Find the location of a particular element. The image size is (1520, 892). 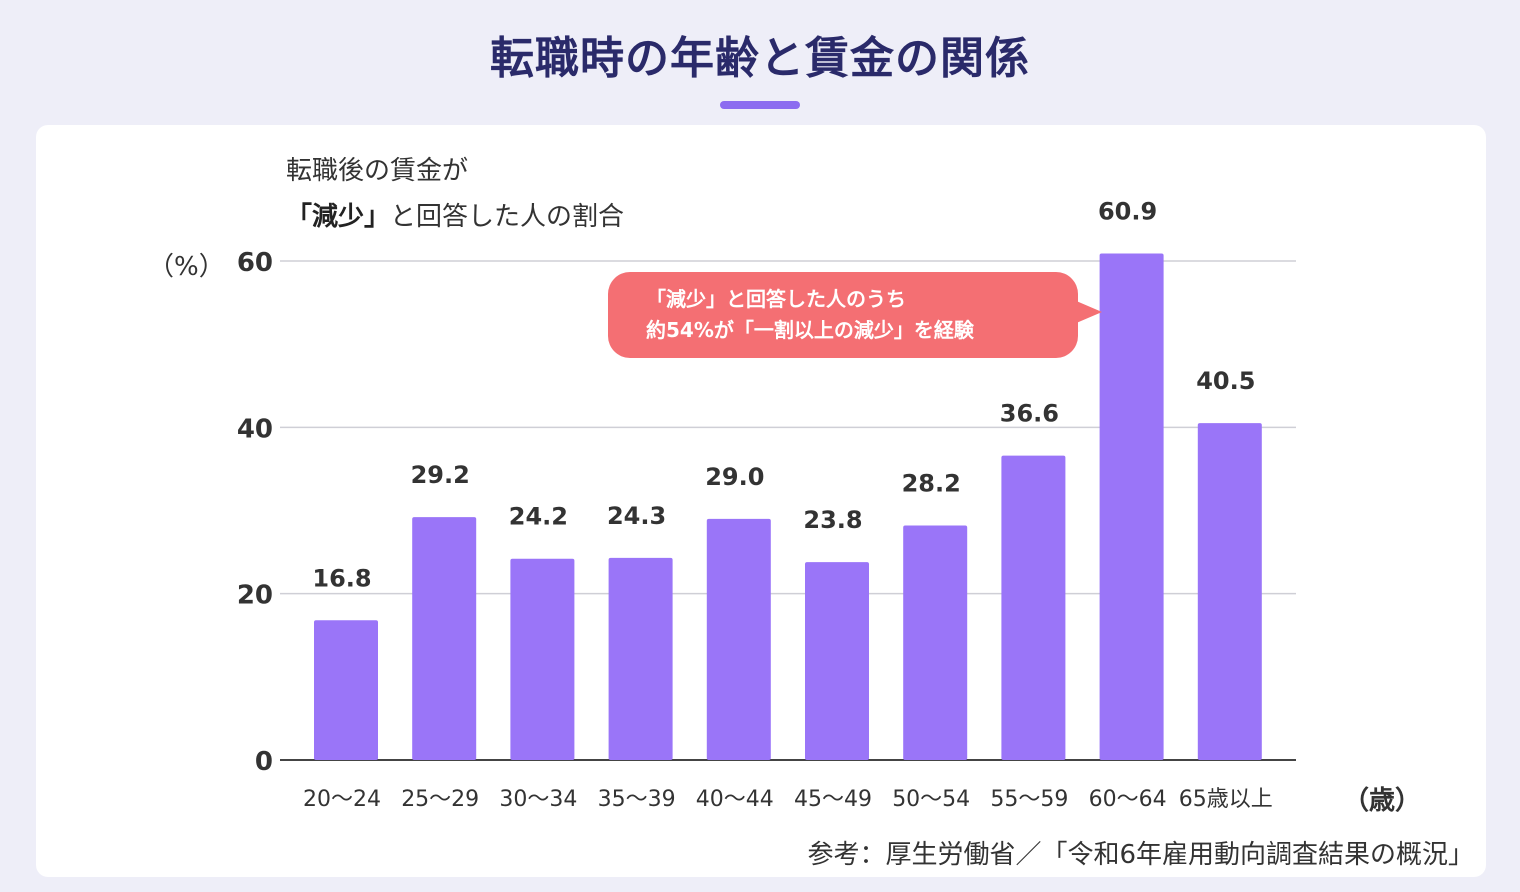

x-axis-unit: （歳） is located at coordinates (1382, 801).